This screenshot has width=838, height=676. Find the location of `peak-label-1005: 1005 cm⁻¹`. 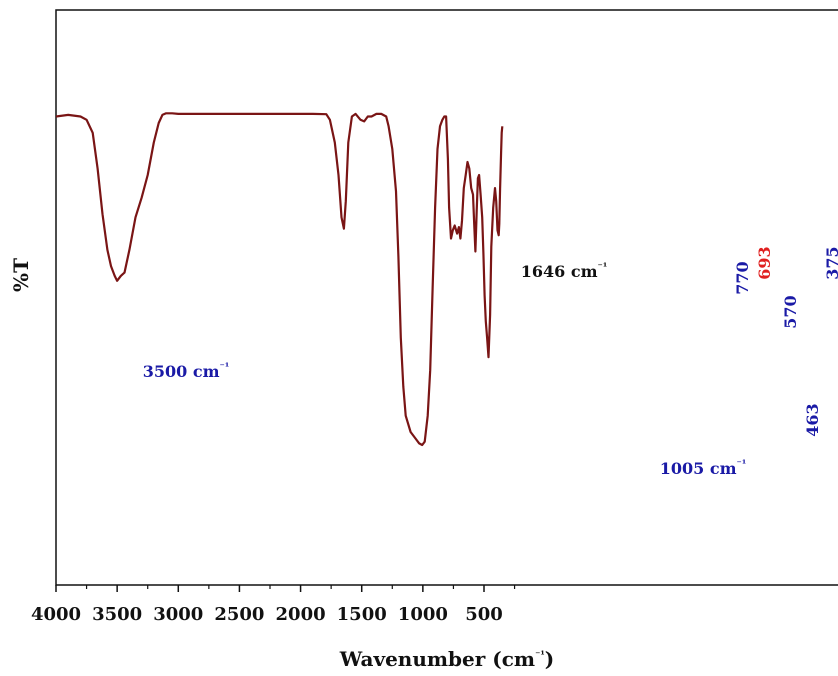

peak-label-1005: 1005 cm⁻¹ is located at coordinates (703, 468).